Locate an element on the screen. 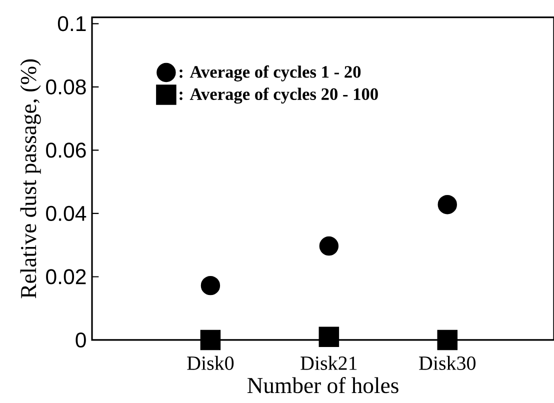 This screenshot has height=403, width=554. x-axis-title: Number of holes is located at coordinates (322, 385).